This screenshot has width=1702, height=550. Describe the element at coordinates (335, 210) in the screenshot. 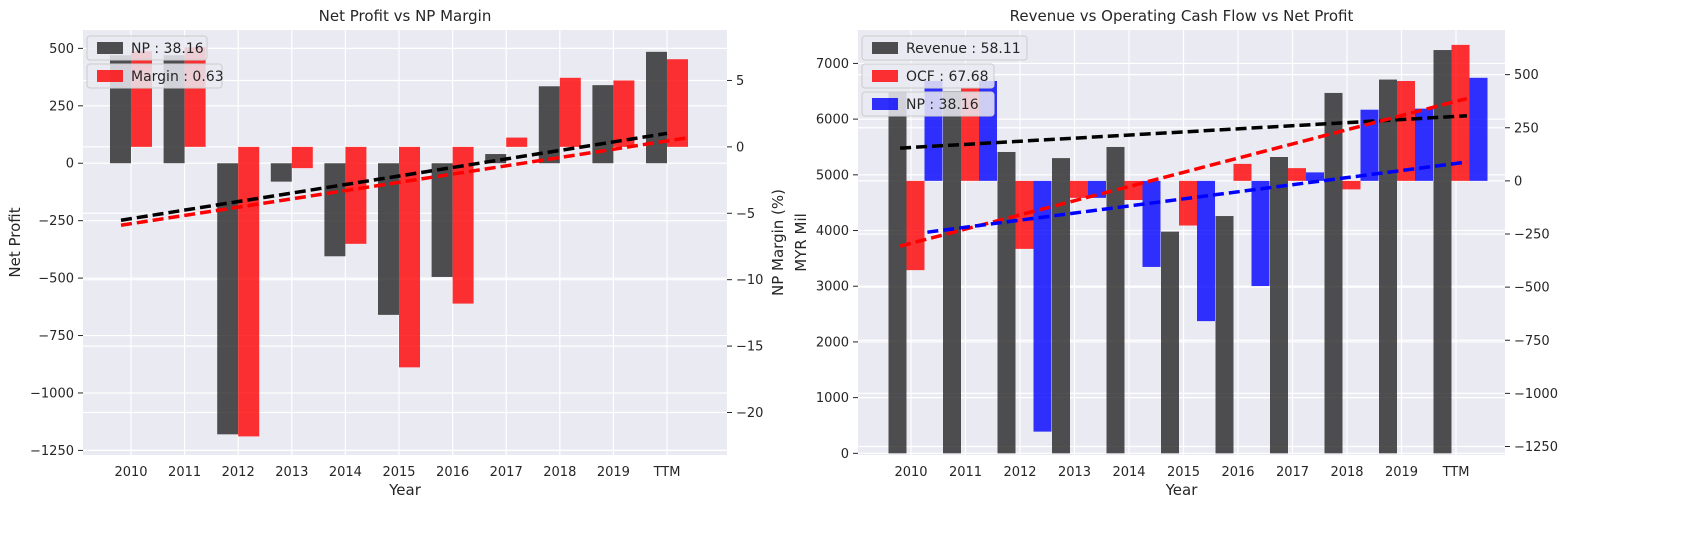

I see `bar-np-2014` at that location.